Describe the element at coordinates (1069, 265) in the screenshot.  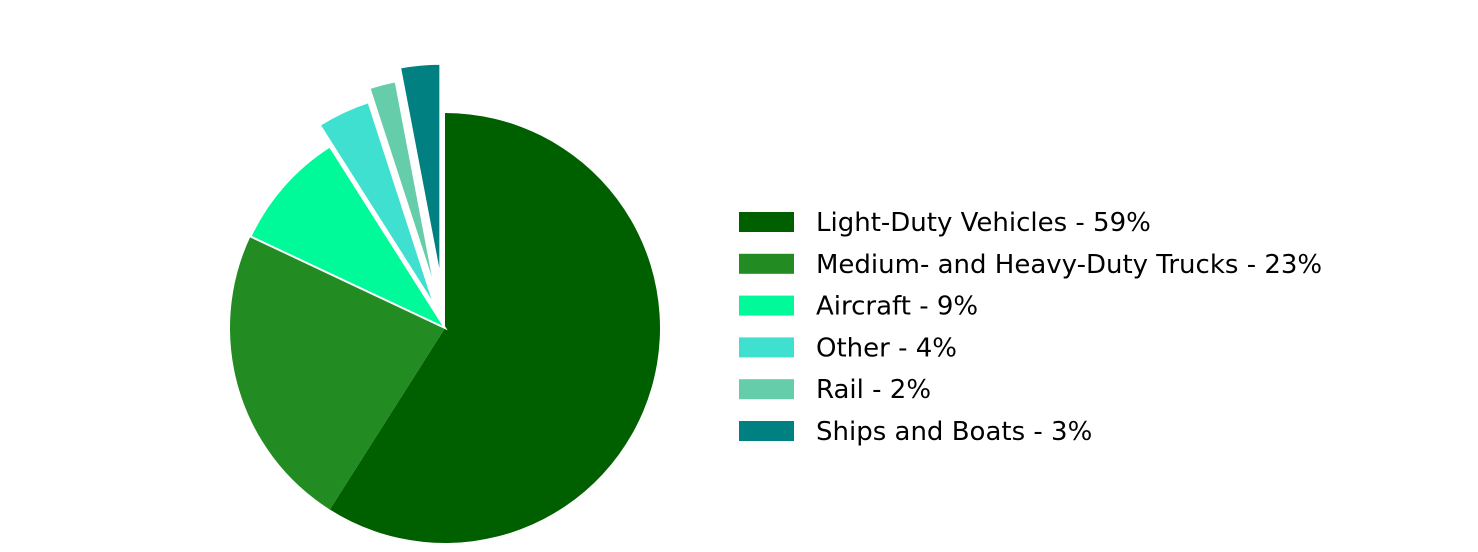
I see `legend-label-1: Medium- and Heavy-Duty Trucks - 23%` at that location.